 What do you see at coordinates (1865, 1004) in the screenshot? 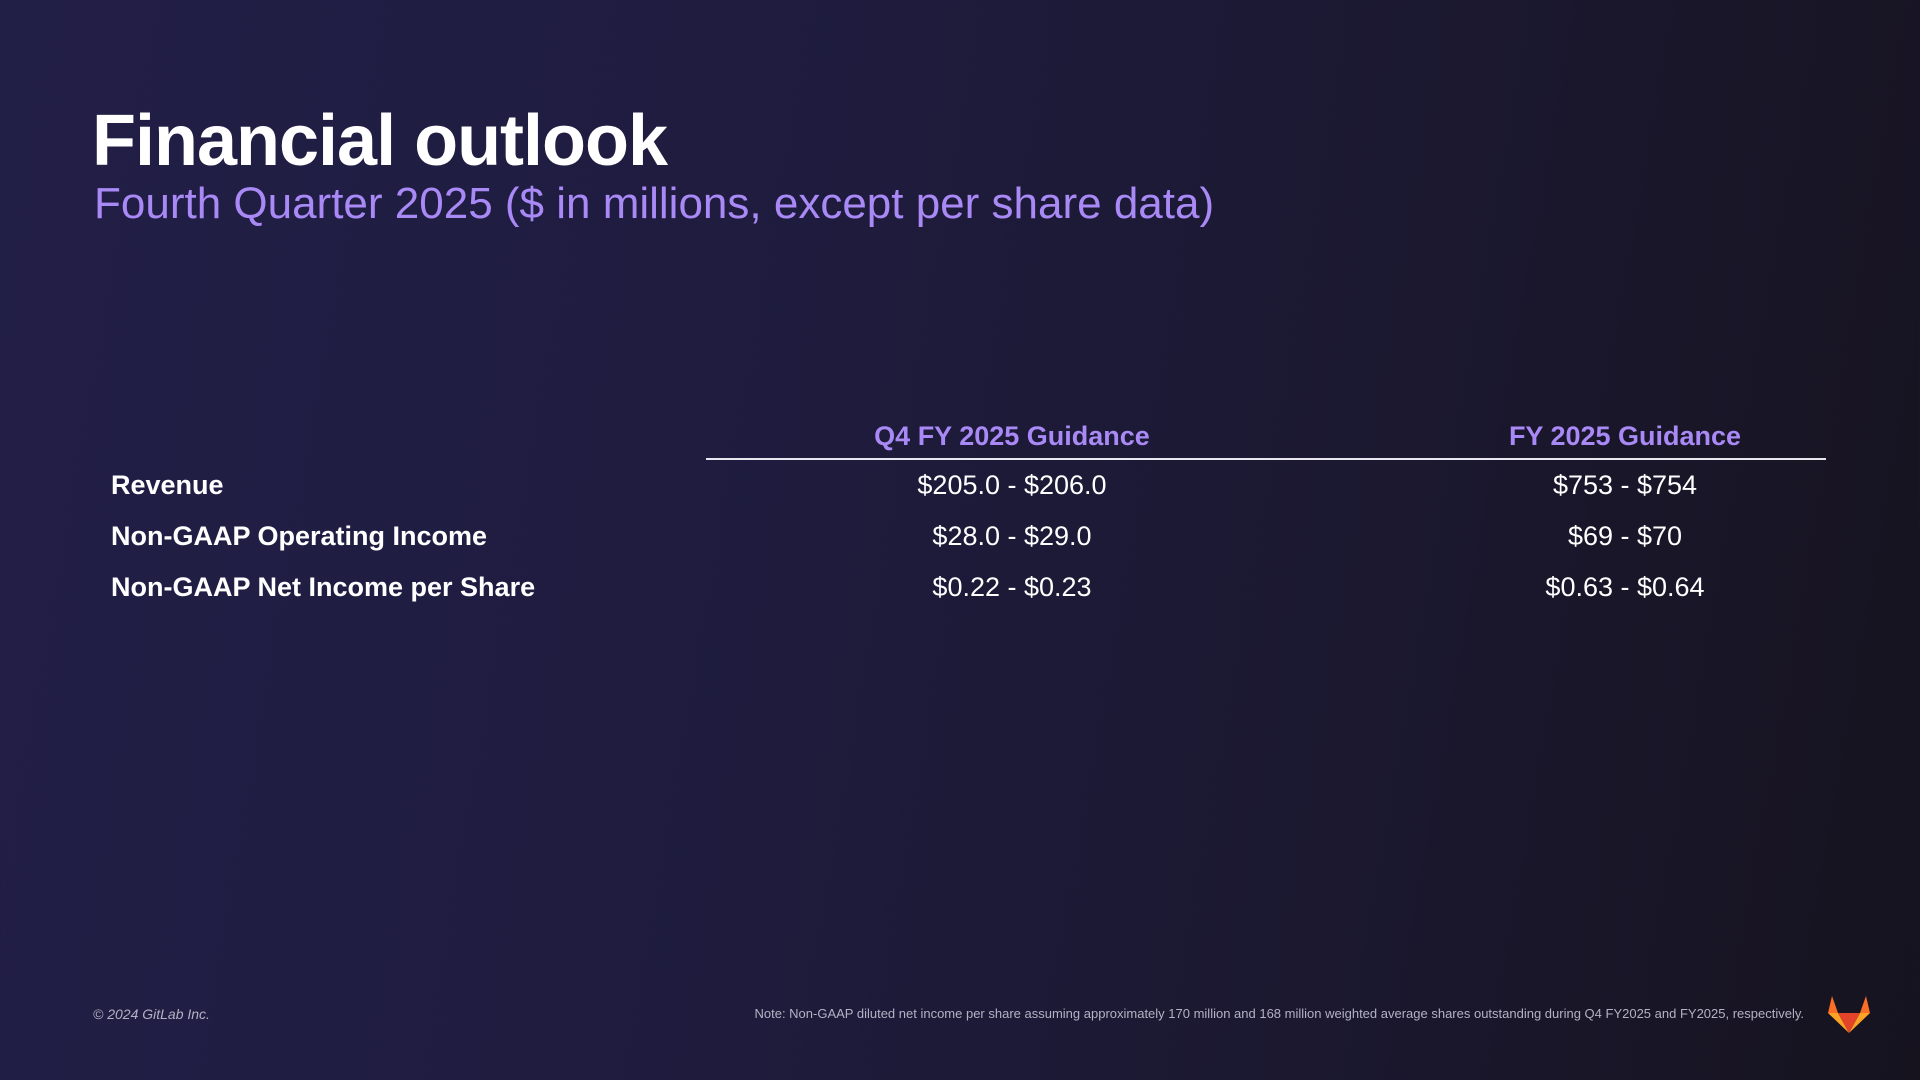
I see `logo-right-ear` at bounding box center [1865, 1004].